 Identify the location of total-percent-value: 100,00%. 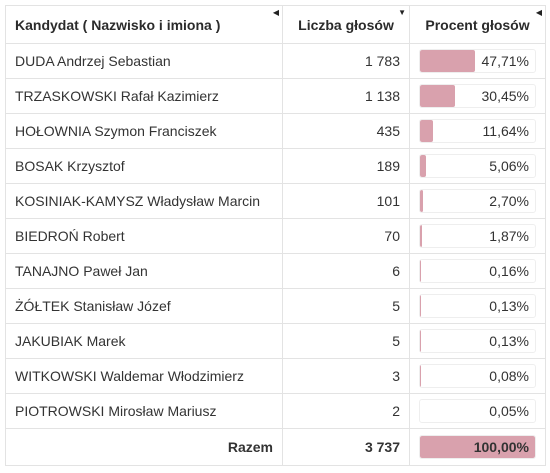
(501, 447).